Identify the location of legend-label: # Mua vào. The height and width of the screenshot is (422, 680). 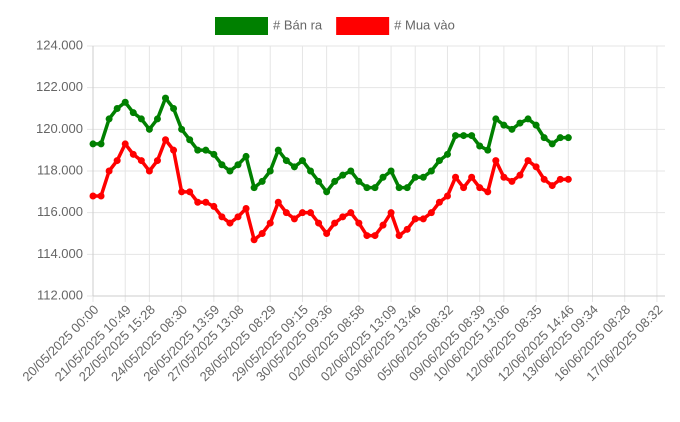
(424, 24).